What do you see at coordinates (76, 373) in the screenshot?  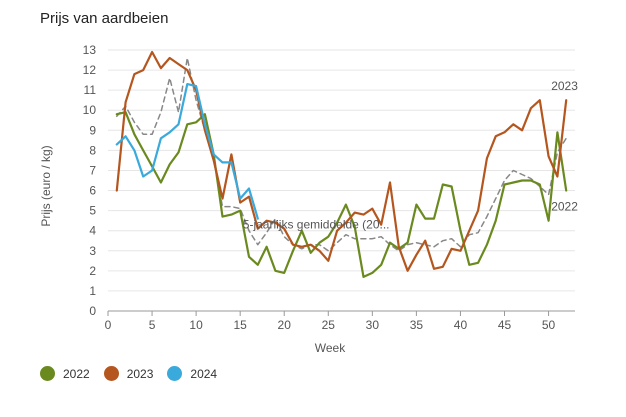 I see `legend-label: 2022` at bounding box center [76, 373].